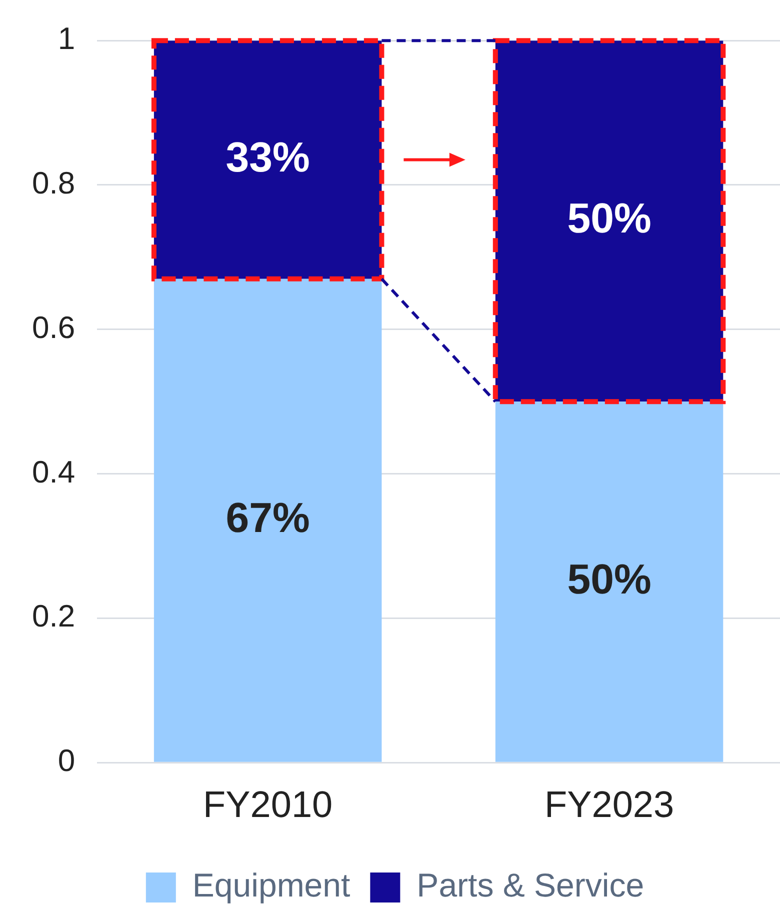 The image size is (780, 914). What do you see at coordinates (268, 517) in the screenshot?
I see `data-label: 67%` at bounding box center [268, 517].